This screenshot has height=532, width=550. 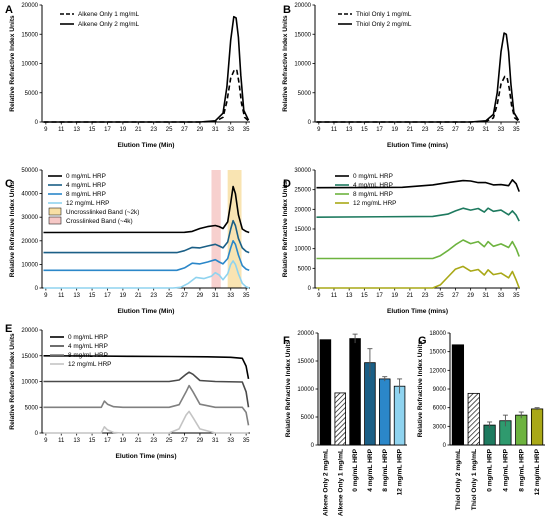 What do you see at coordinates (400, 471) in the screenshot?
I see `category-label: 12 mg/mL HRP` at bounding box center [400, 471].